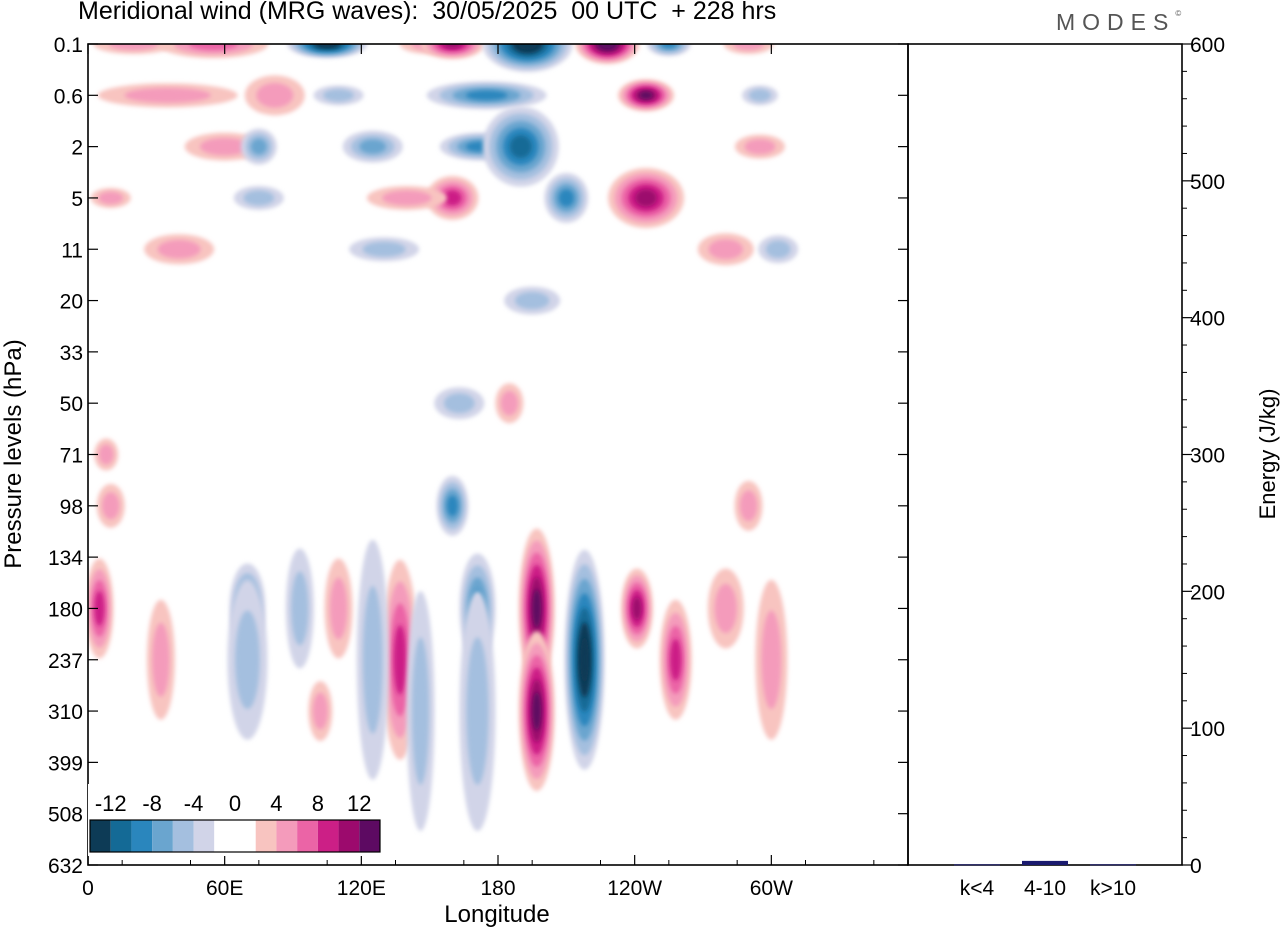 Image resolution: width=1280 pixels, height=930 pixels. Describe the element at coordinates (77, 148) in the screenshot. I see `y-tick-label: 2` at that location.